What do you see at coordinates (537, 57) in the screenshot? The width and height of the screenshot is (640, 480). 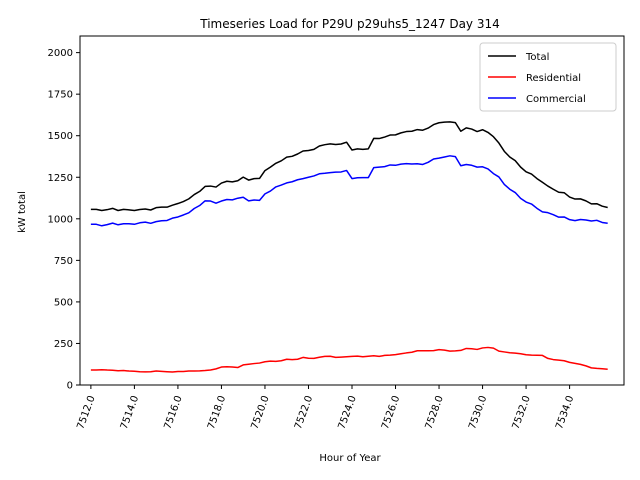 I see `legend-label-total: Total` at bounding box center [537, 57].